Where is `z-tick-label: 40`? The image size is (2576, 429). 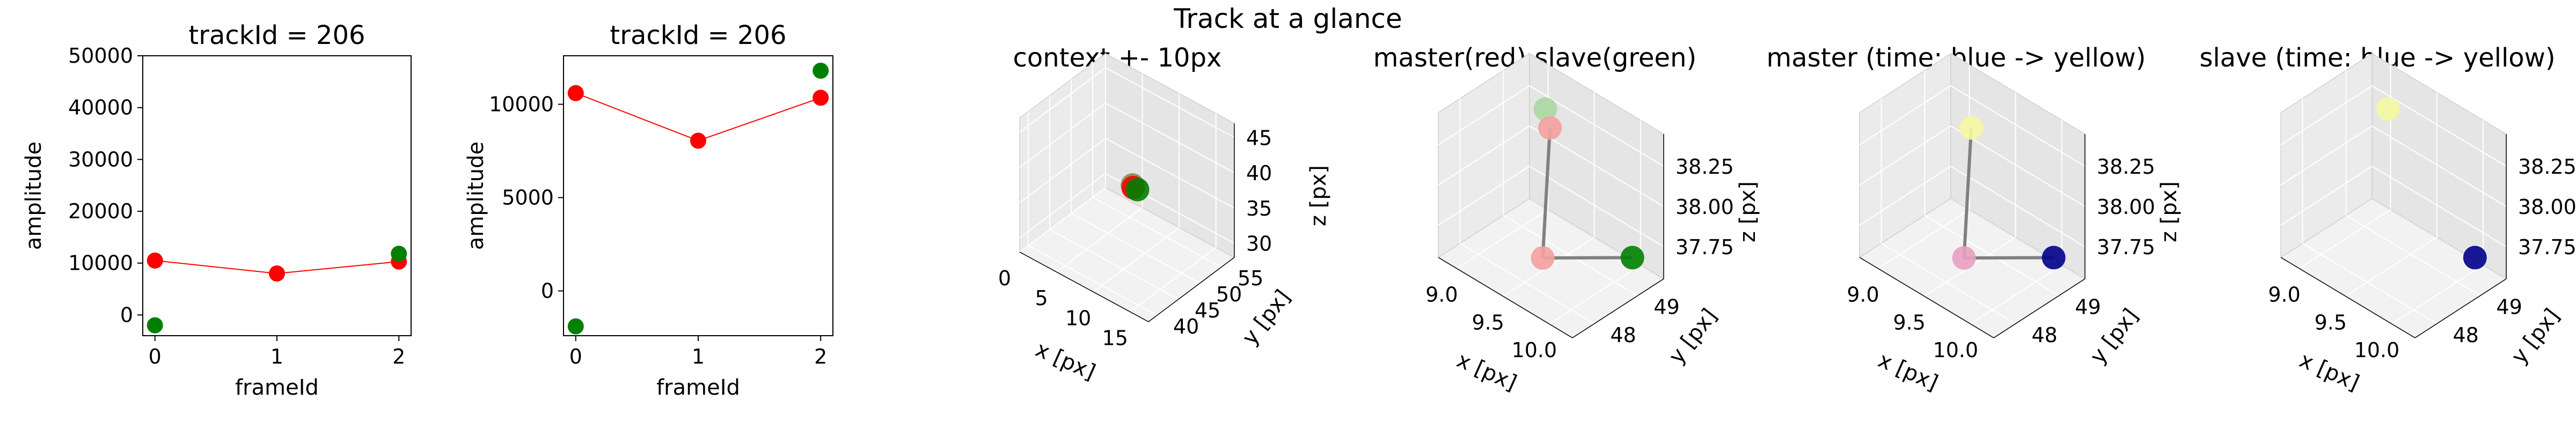
z-tick-label: 40 is located at coordinates (1259, 173).